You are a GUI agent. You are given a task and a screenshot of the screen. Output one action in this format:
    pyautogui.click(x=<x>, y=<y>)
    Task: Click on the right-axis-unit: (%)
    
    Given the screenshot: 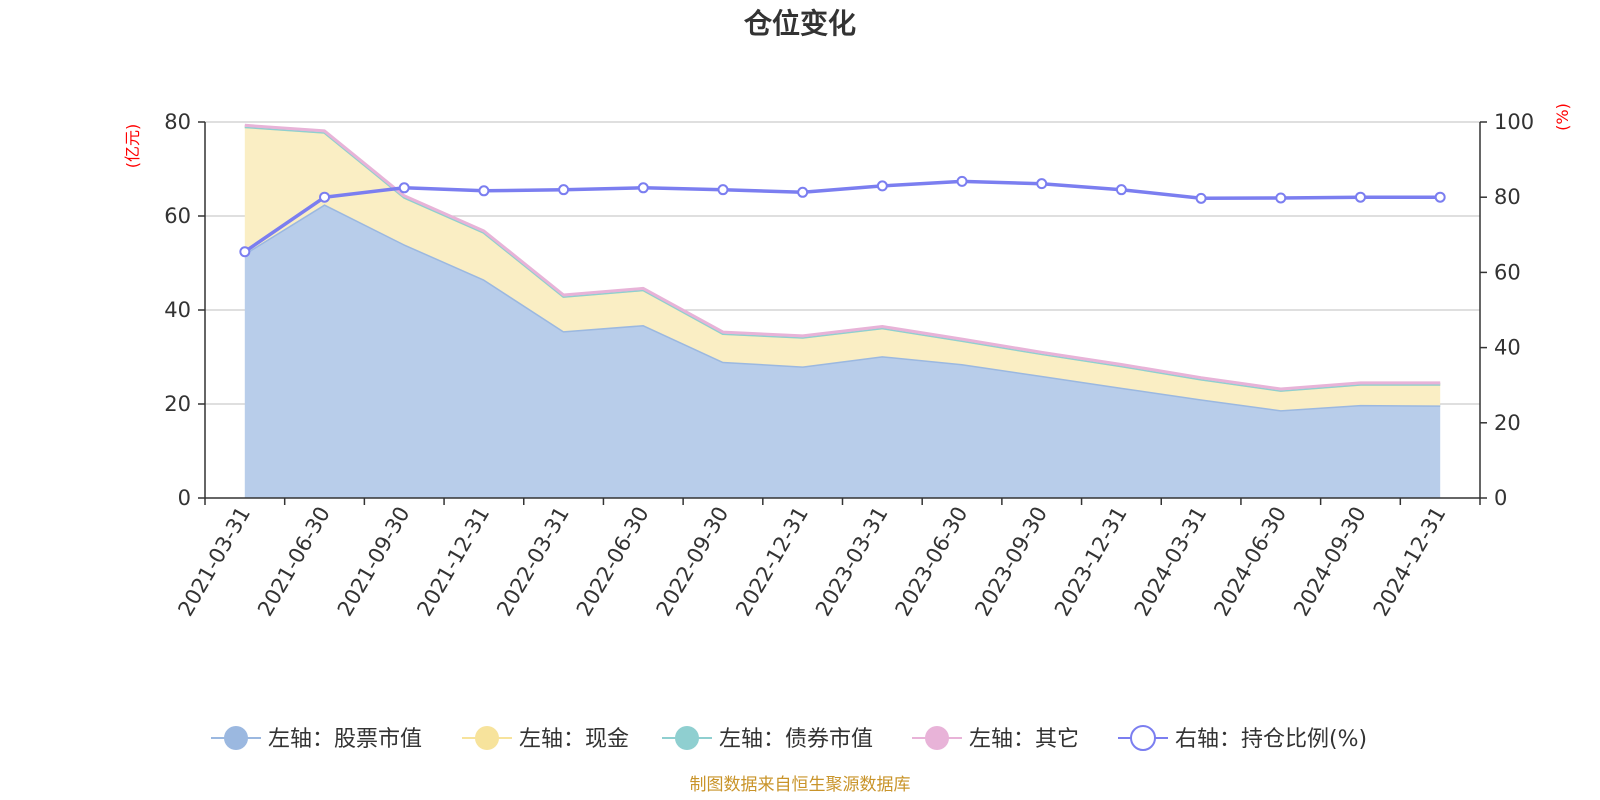 What is the action you would take?
    pyautogui.click(x=1562, y=117)
    